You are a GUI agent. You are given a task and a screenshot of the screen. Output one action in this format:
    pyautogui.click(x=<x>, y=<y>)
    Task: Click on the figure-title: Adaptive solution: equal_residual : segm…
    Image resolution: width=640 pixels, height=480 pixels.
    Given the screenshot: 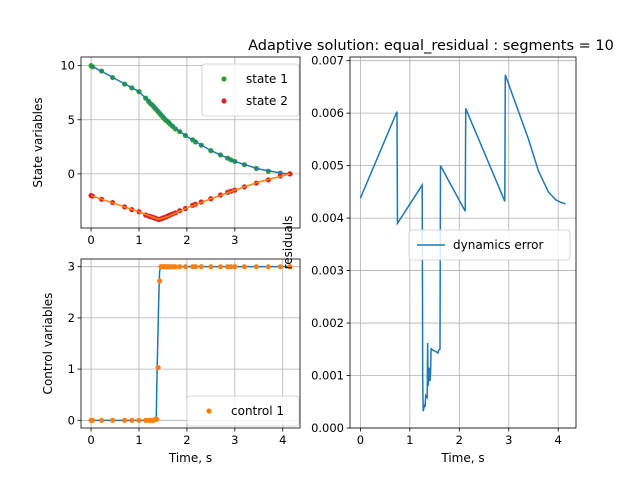 What is the action you would take?
    pyautogui.click(x=431, y=46)
    